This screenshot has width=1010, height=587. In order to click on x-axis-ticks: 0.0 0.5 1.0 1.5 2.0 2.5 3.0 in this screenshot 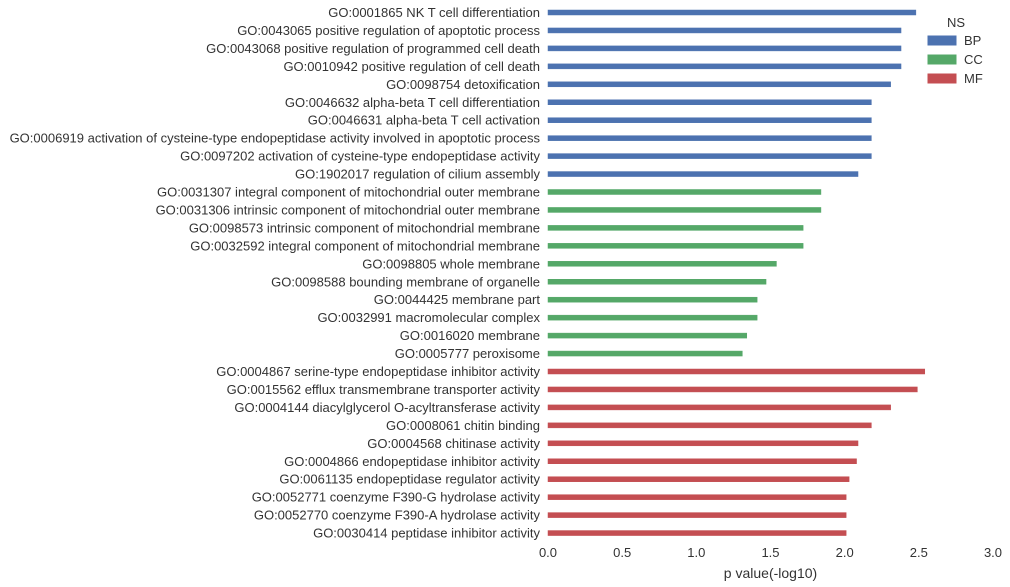, I will do `click(770, 552)`.